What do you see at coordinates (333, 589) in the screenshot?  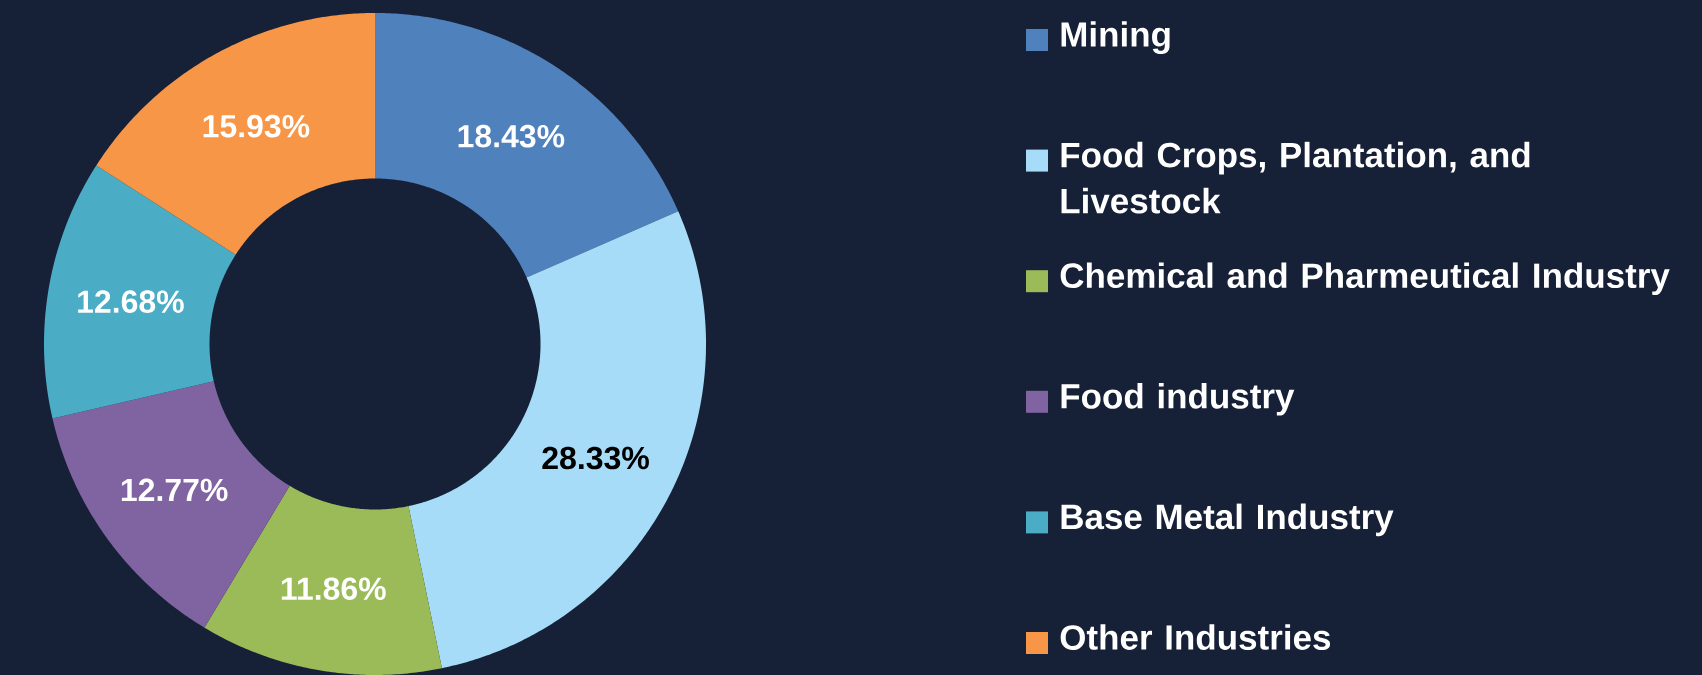 I see `data-label: 11.86%` at bounding box center [333, 589].